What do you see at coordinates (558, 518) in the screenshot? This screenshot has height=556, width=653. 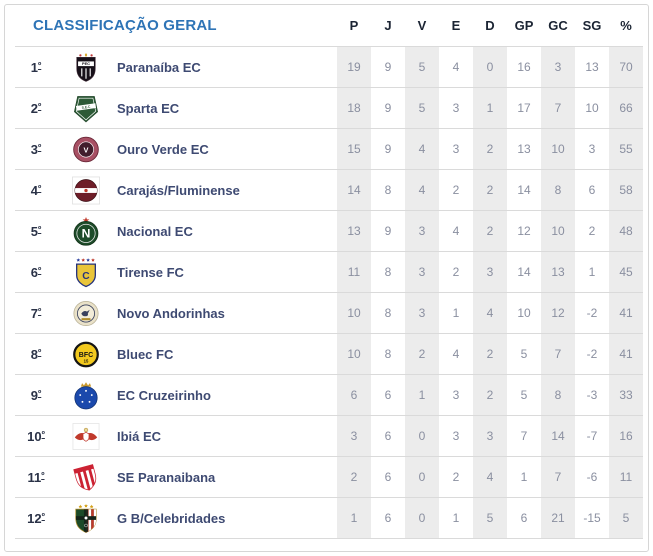 I see `stat-goals-against: 21` at bounding box center [558, 518].